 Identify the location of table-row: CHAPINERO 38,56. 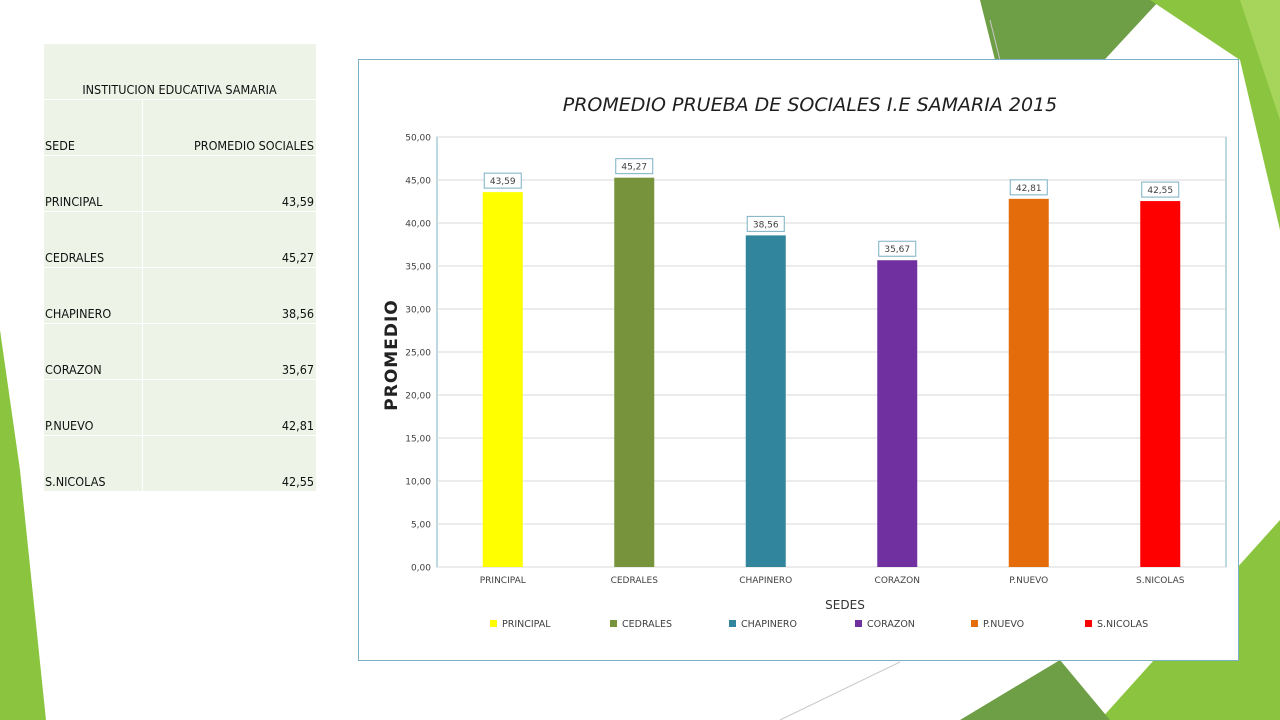
(180, 295).